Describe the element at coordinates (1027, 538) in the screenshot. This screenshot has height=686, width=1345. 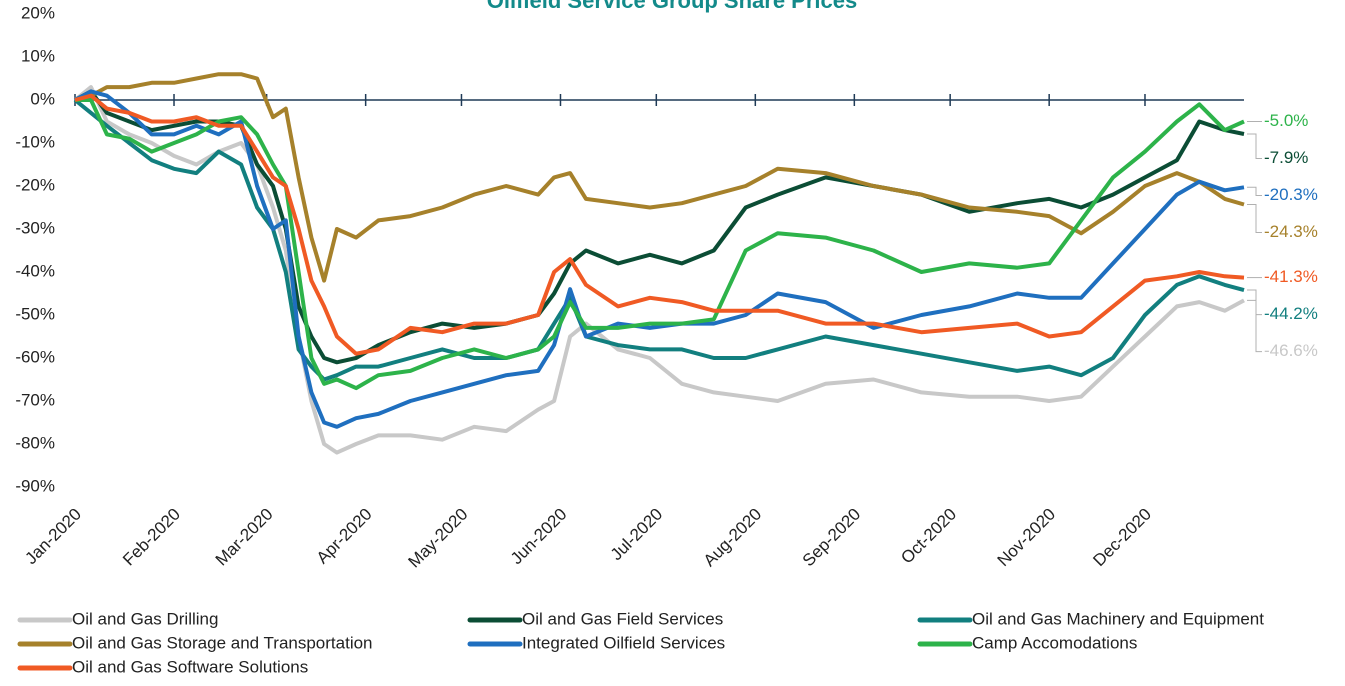
I see `x-tick-label: Nov-2020` at that location.